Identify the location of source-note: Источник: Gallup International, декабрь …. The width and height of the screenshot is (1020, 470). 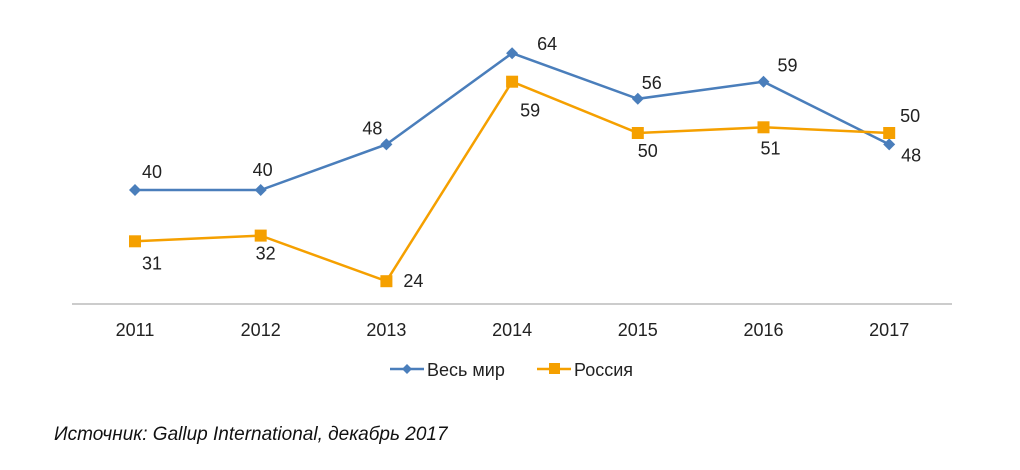
(251, 434).